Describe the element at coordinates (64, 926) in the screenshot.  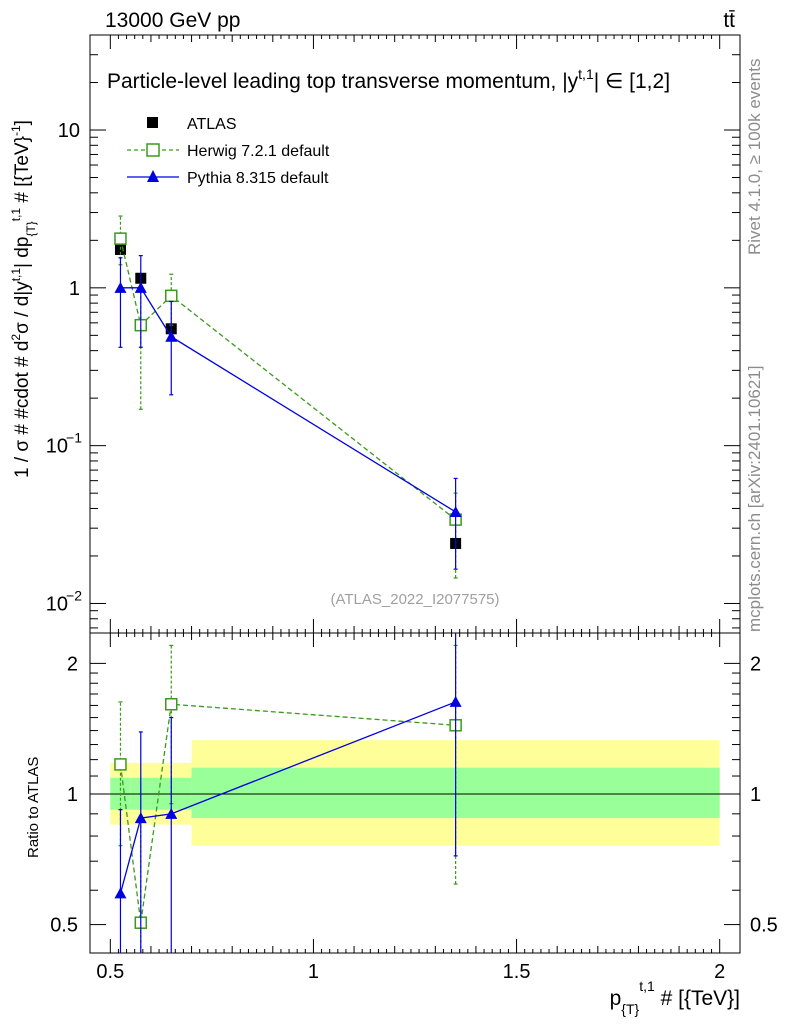
I see `ratio-y-tick-label-left: 0.5` at that location.